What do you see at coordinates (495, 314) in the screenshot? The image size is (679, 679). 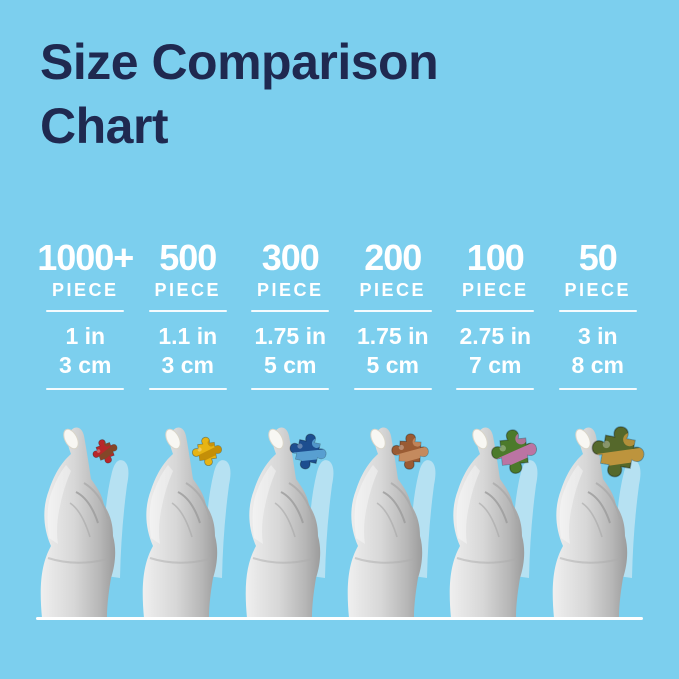 I see `size-column-100-piece: 100 PIECE 2.75 in 7 cm` at bounding box center [495, 314].